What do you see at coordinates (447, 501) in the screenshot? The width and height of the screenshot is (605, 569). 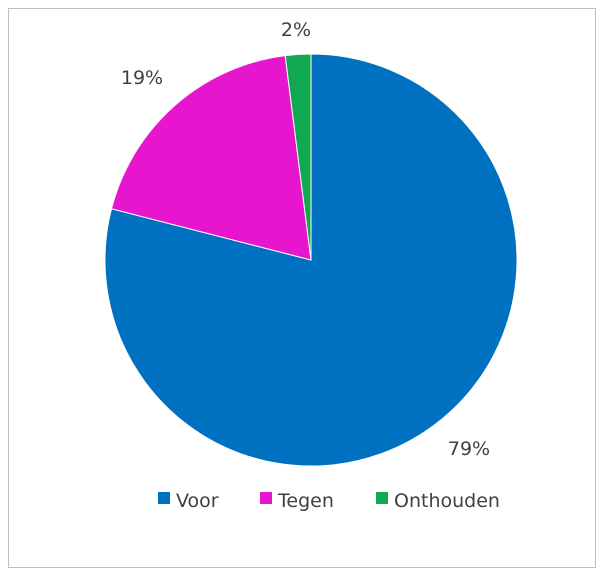 I see `legend-label-onthouden: Onthouden` at bounding box center [447, 501].